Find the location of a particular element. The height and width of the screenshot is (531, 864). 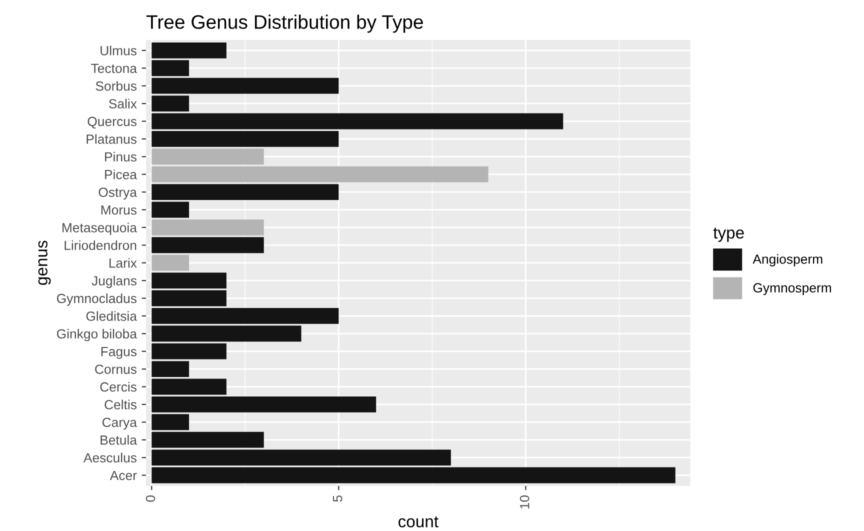

y-tick-label: Carya is located at coordinates (119, 424).